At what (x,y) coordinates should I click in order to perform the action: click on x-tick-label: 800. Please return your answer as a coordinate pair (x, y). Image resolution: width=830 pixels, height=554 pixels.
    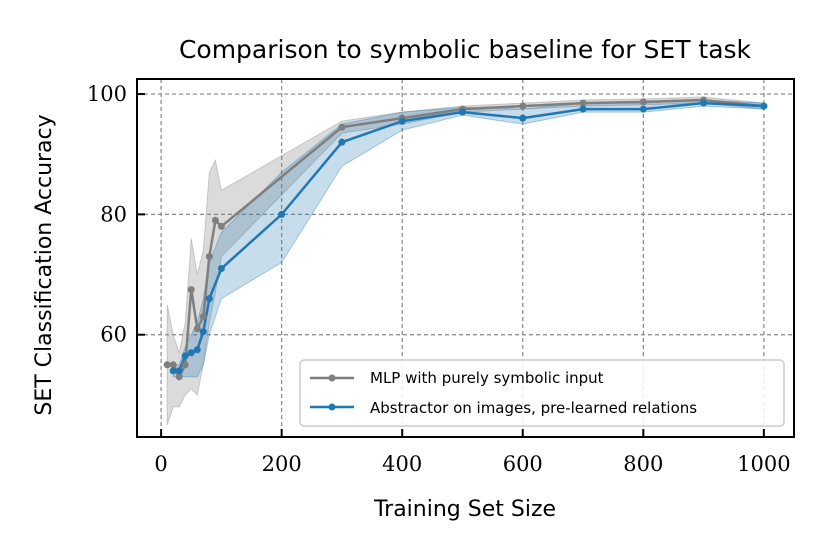
    Looking at the image, I should click on (643, 464).